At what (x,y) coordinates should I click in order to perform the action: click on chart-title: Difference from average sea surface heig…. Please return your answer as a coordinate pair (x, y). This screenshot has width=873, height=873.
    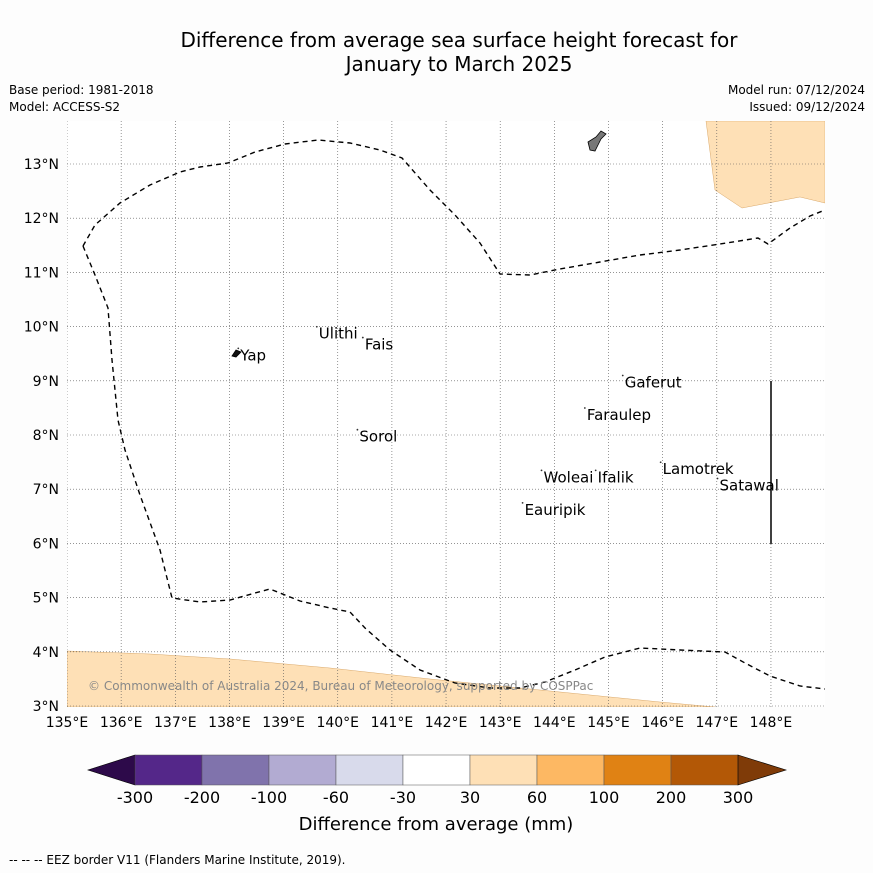
    Looking at the image, I should click on (436, 52).